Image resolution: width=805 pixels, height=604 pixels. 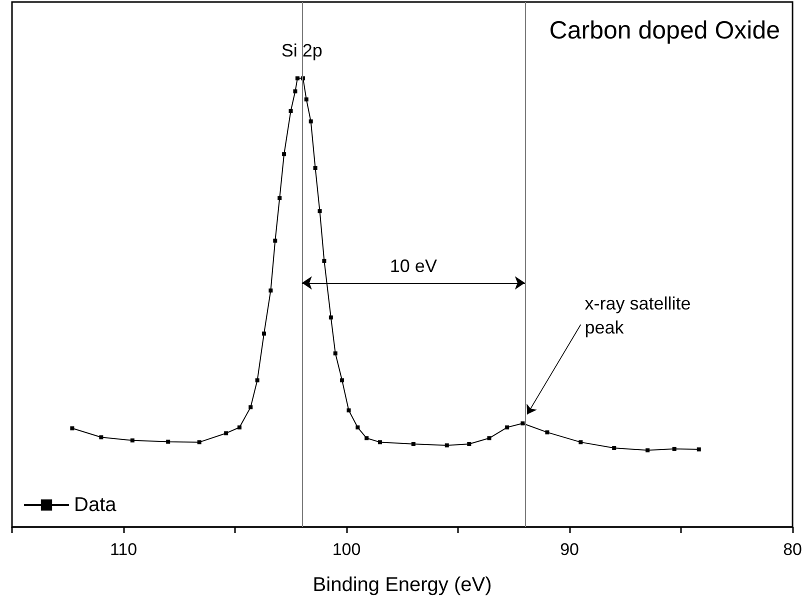 I want to click on chart-title: Carbon doped Oxide, so click(x=664, y=30).